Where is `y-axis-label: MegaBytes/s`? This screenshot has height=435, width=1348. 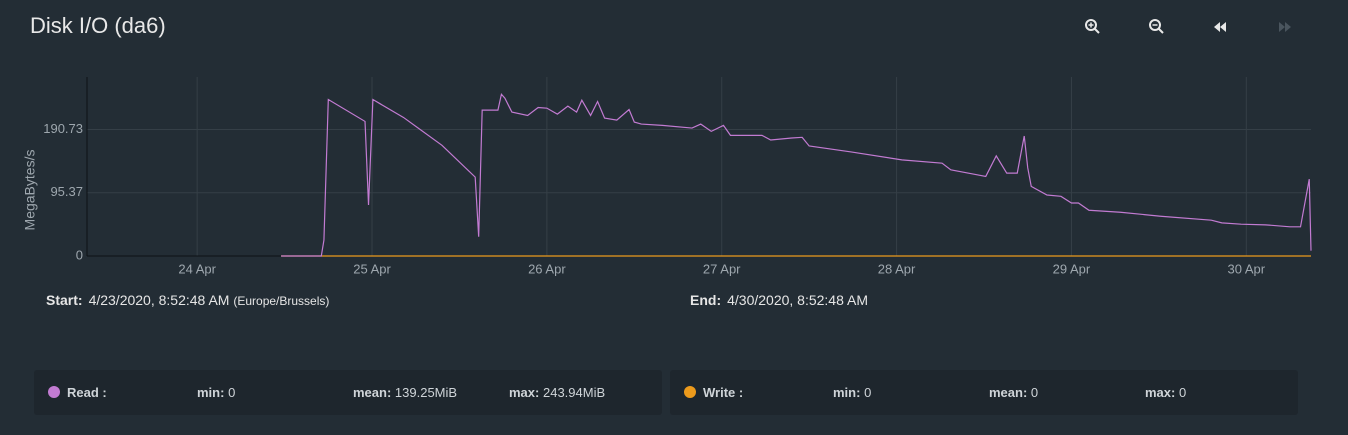 y-axis-label: MegaBytes/s is located at coordinates (30, 190).